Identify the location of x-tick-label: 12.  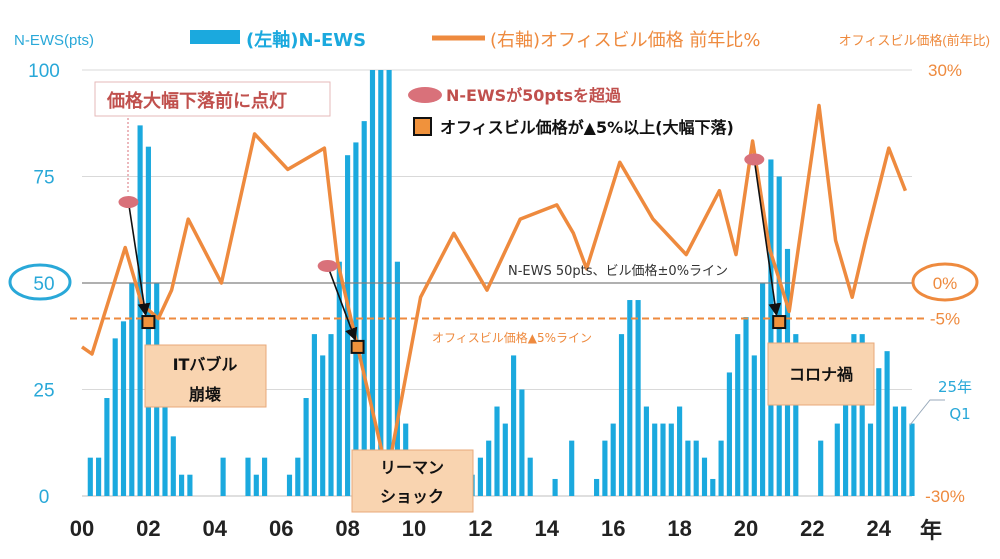
(480, 528).